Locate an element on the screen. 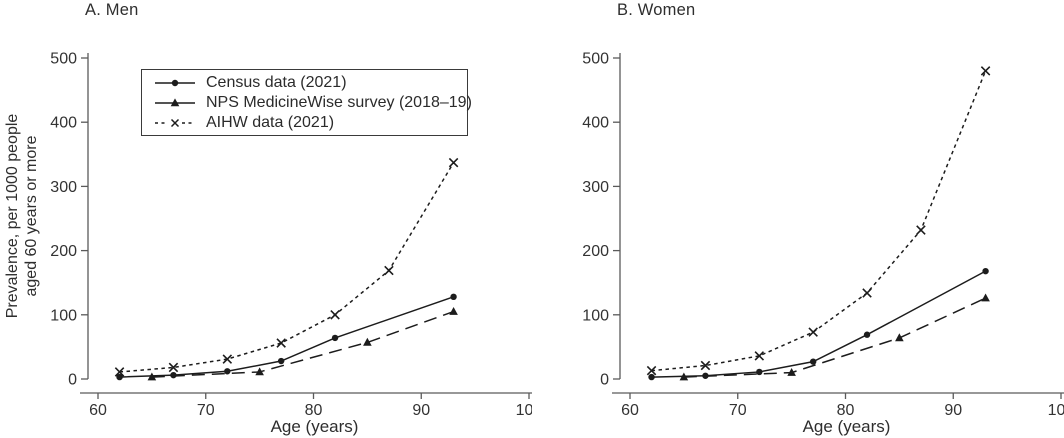 The image size is (1064, 438). legend-item-nps: NPS MedicineWise survey (2018–19) is located at coordinates (312, 102).